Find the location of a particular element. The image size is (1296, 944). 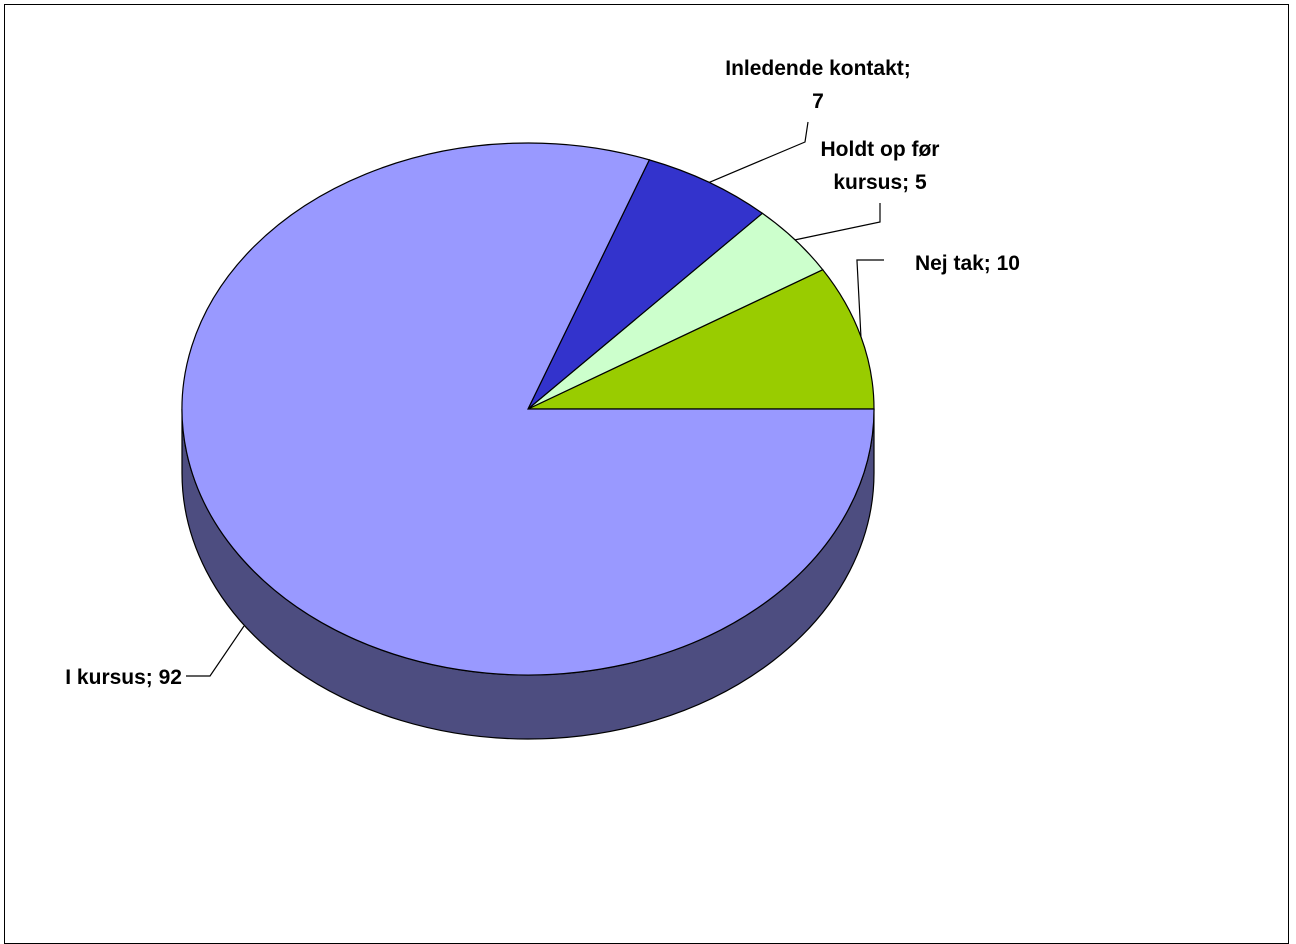

label-inledende-line2: 7 is located at coordinates (818, 101).